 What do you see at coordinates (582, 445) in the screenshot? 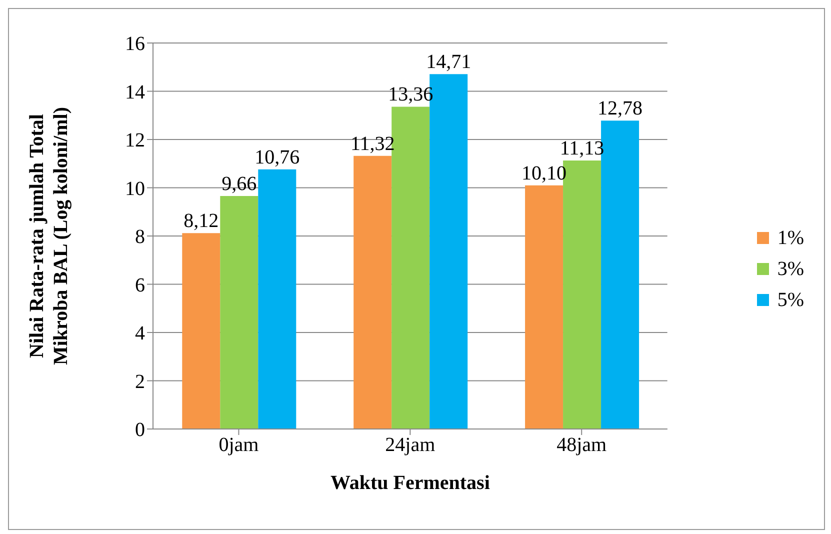
I see `x-tick-label: 48jam` at bounding box center [582, 445].